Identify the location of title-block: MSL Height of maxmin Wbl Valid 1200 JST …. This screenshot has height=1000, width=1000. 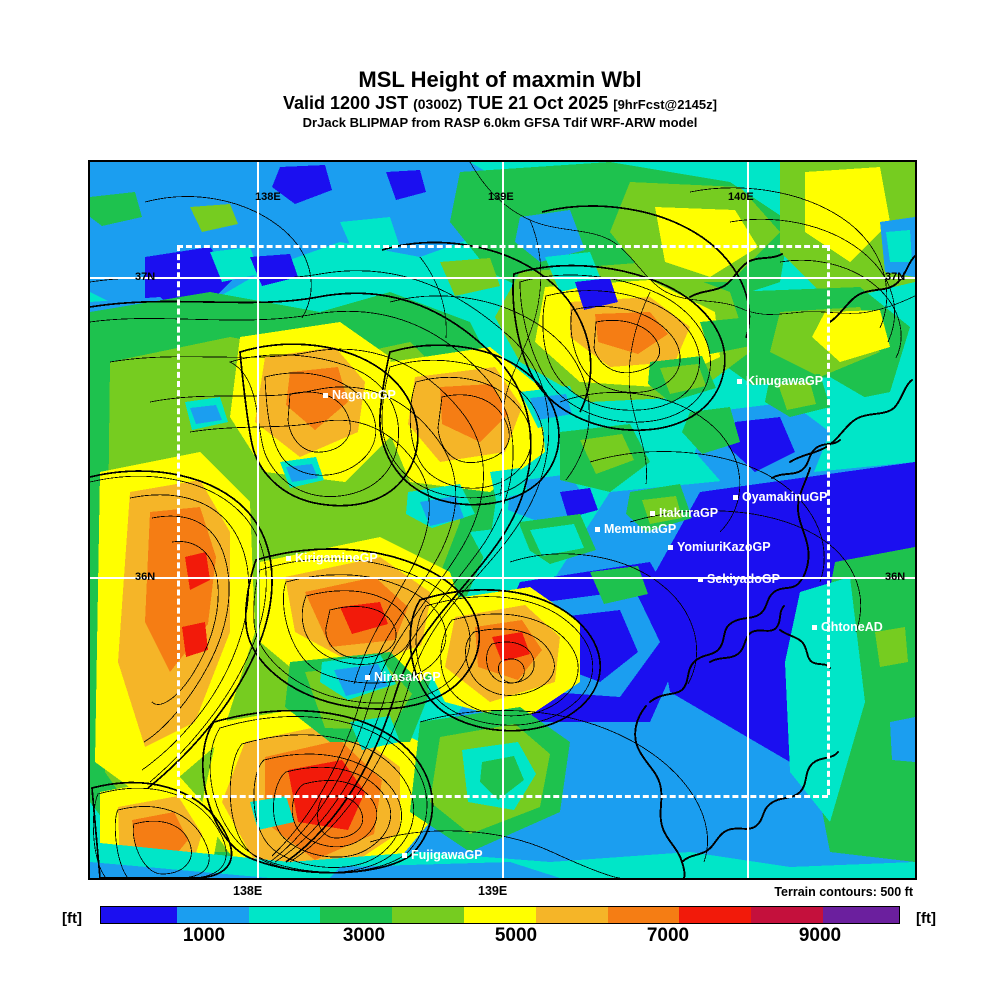
(500, 99).